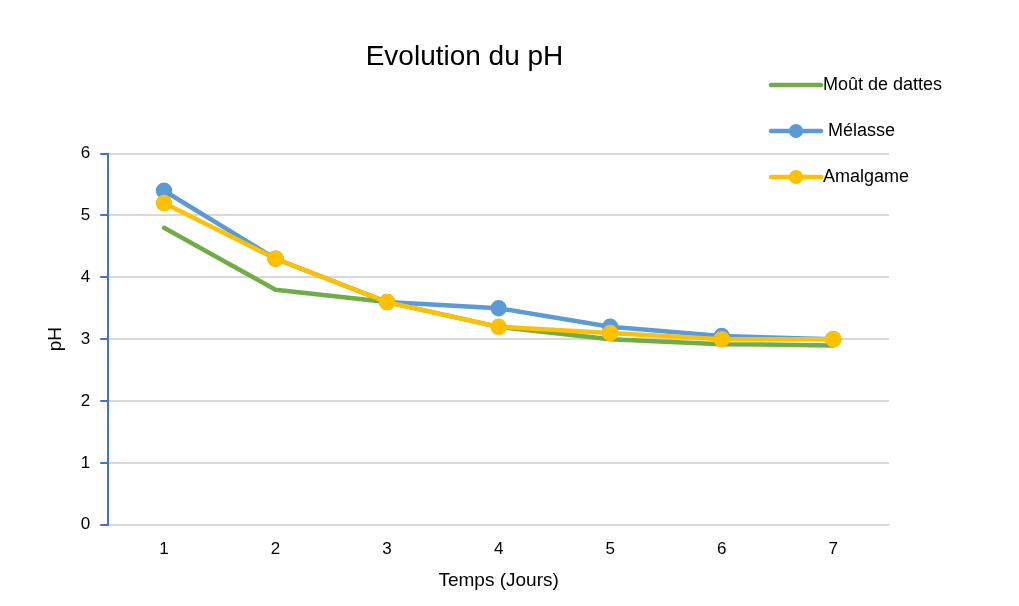 The image size is (1019, 606). What do you see at coordinates (85, 215) in the screenshot?
I see `y-tick-label: 5` at bounding box center [85, 215].